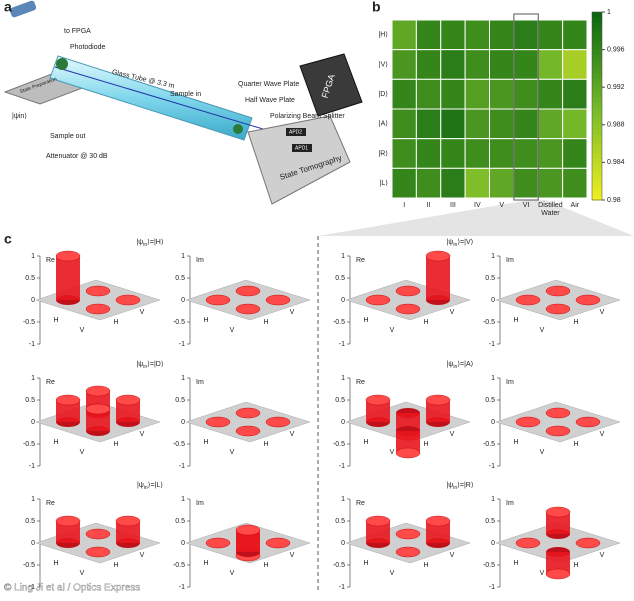 This screenshot has width=634, height=601. What do you see at coordinates (8, 239) in the screenshot?
I see `panel-label: c` at bounding box center [8, 239].